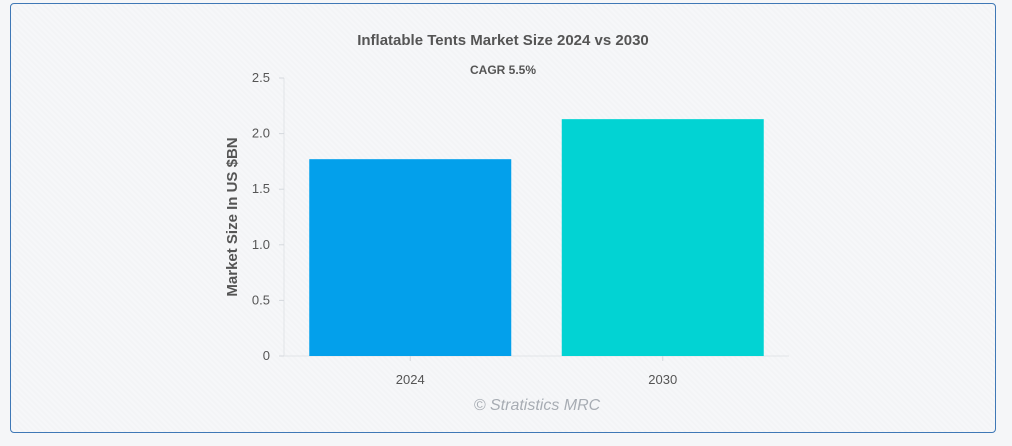 The image size is (1012, 446). I want to click on y-tick-label: 0, so click(266, 355).